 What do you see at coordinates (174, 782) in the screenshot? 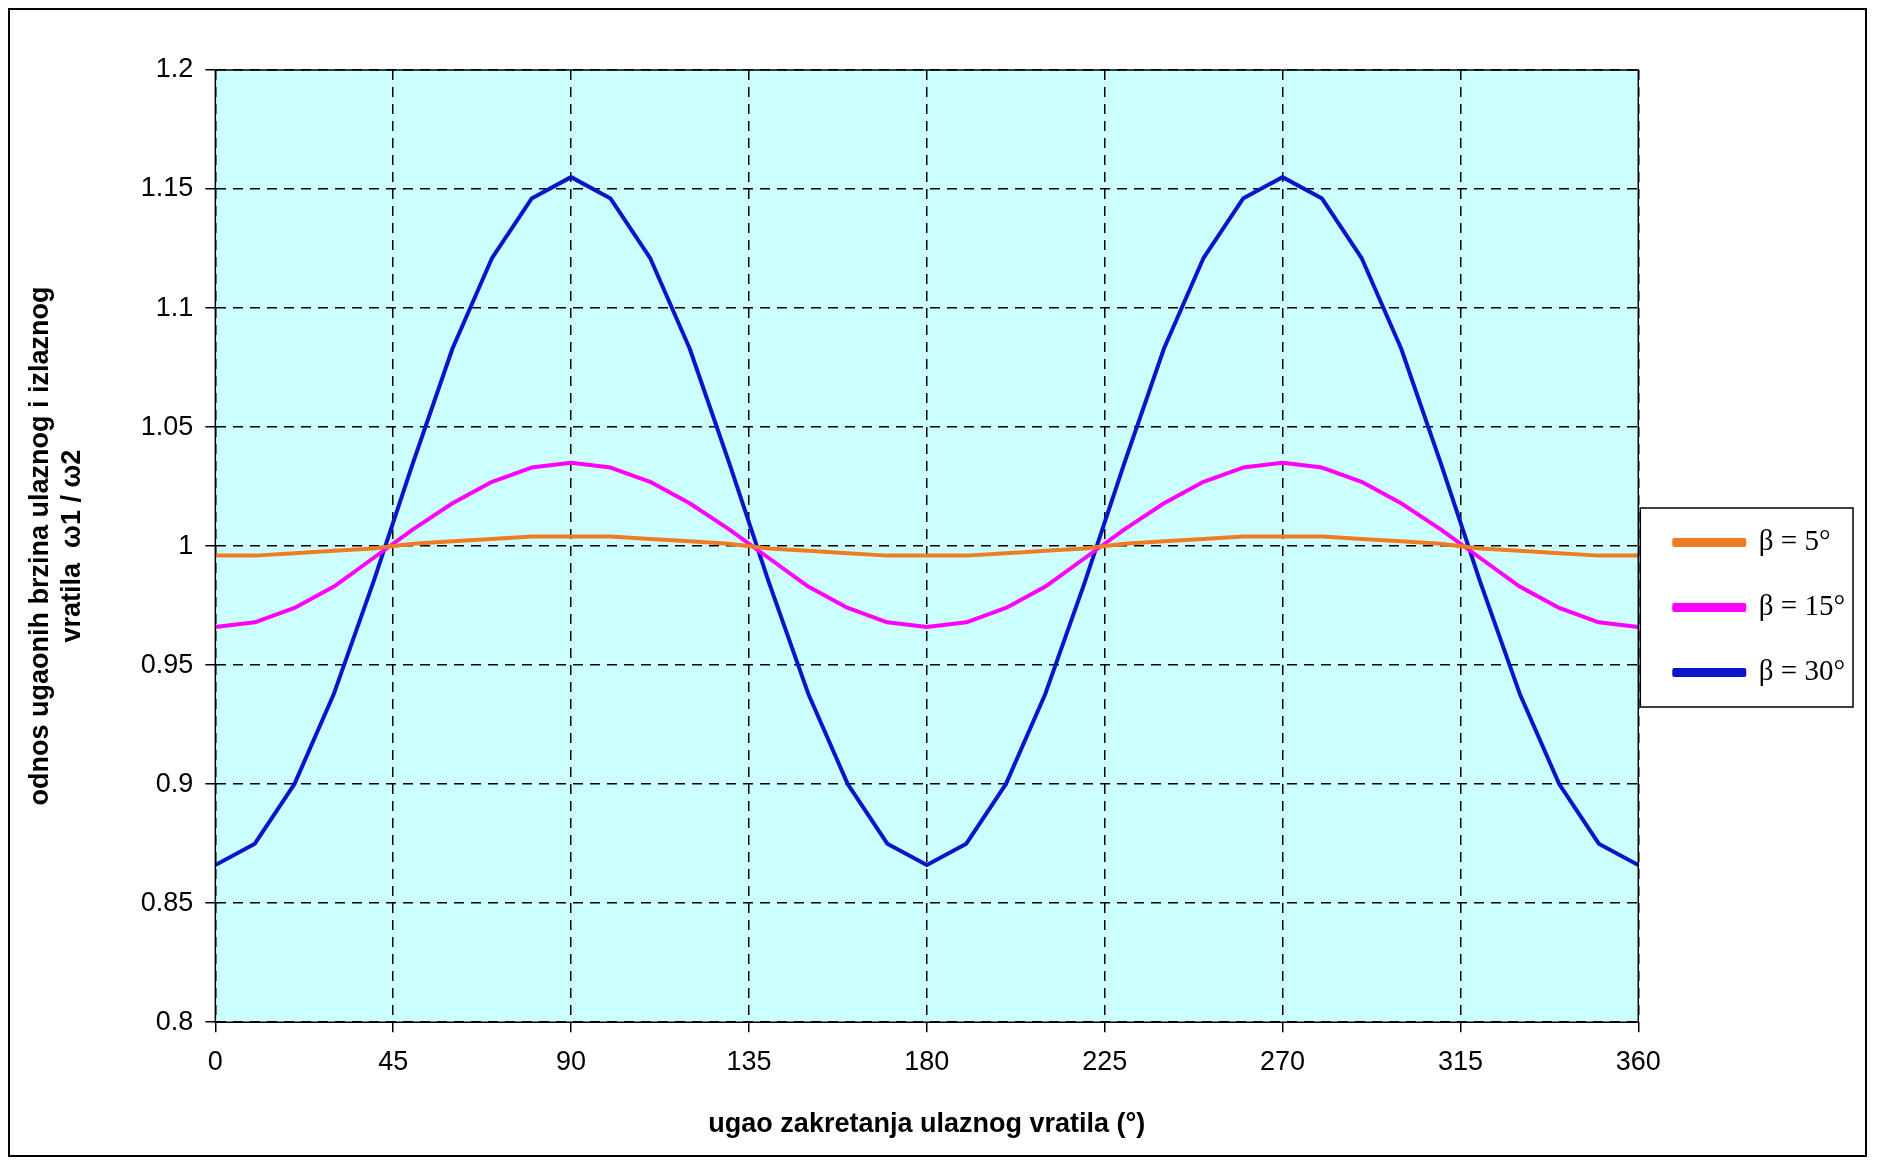
I see `y-tick-label: 0.9` at bounding box center [174, 782].